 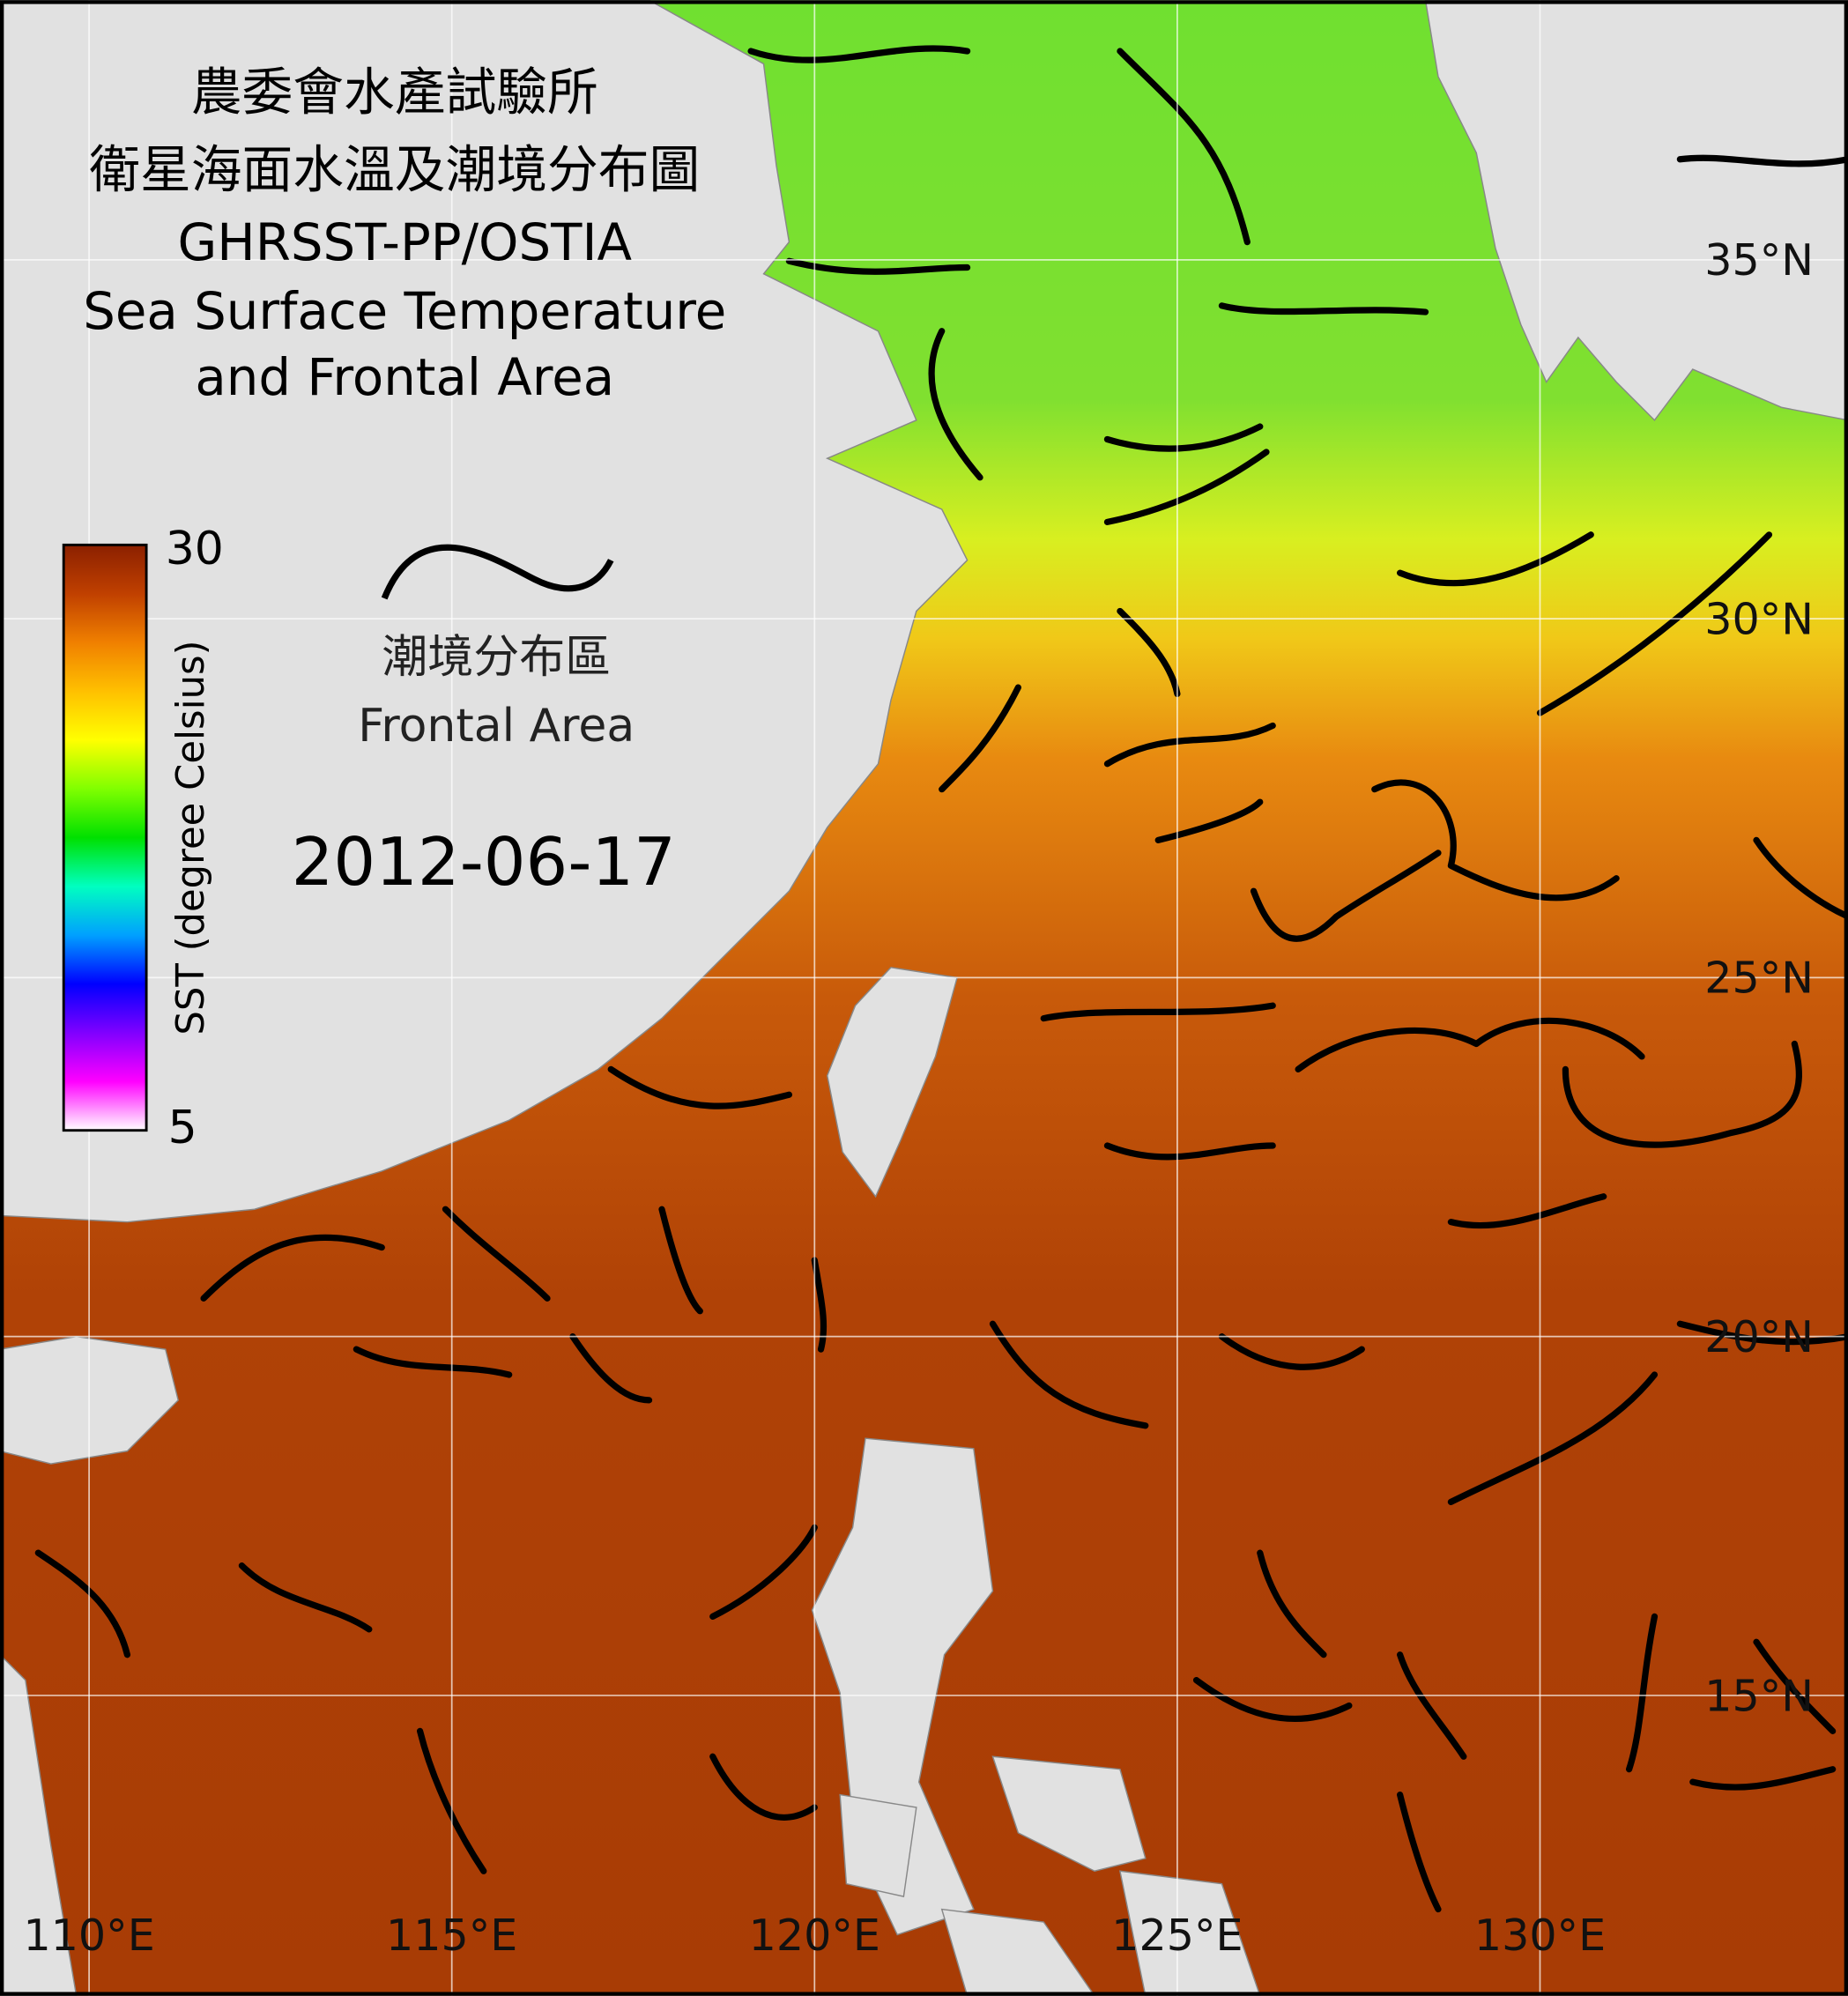 What do you see at coordinates (497, 572) in the screenshot?
I see `legend-front-symbol` at bounding box center [497, 572].